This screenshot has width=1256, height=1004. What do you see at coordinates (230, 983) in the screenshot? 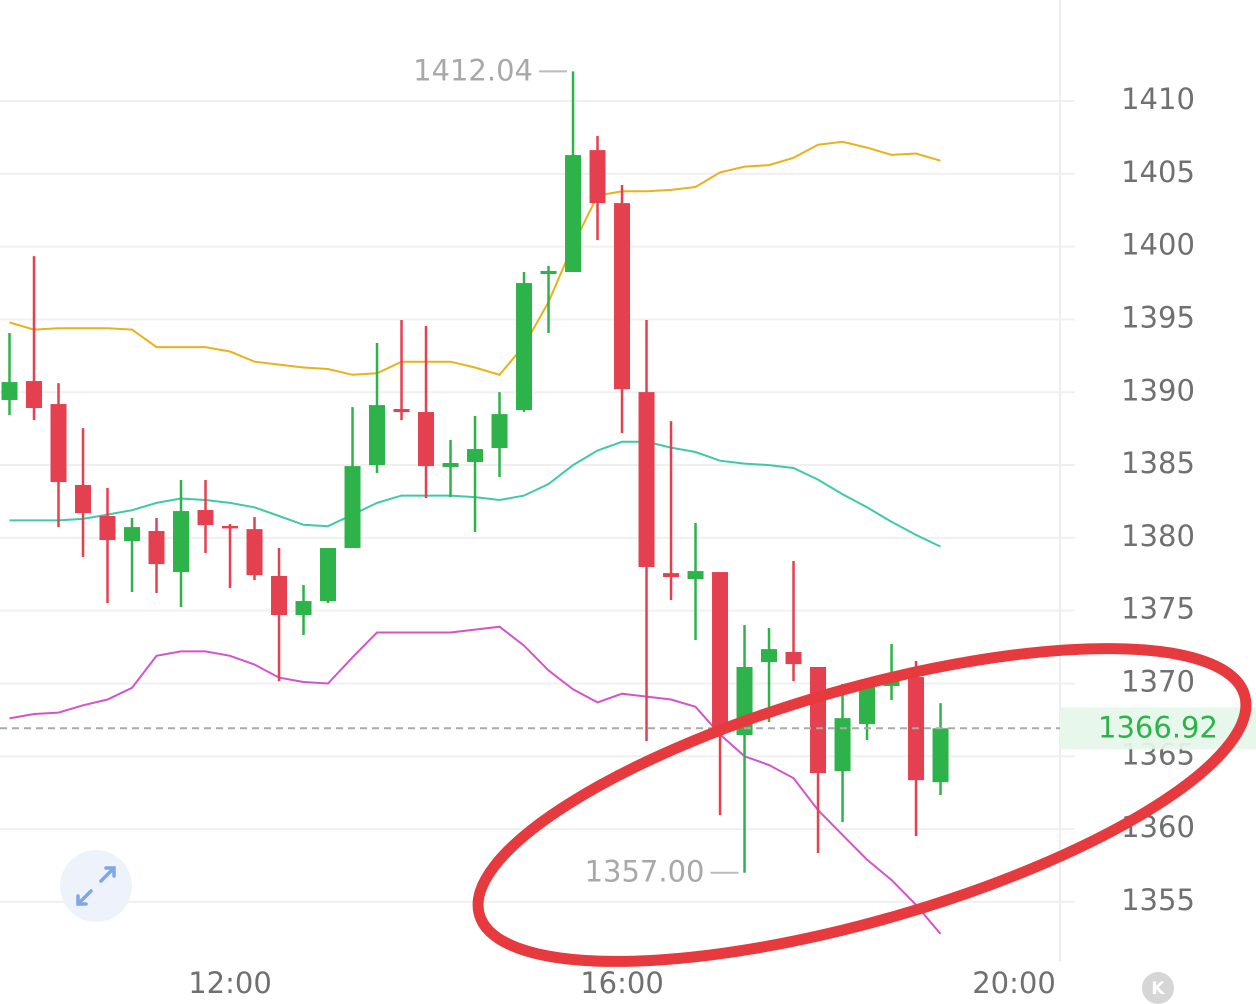
I see `x-tick-label: 12:00` at bounding box center [230, 983].